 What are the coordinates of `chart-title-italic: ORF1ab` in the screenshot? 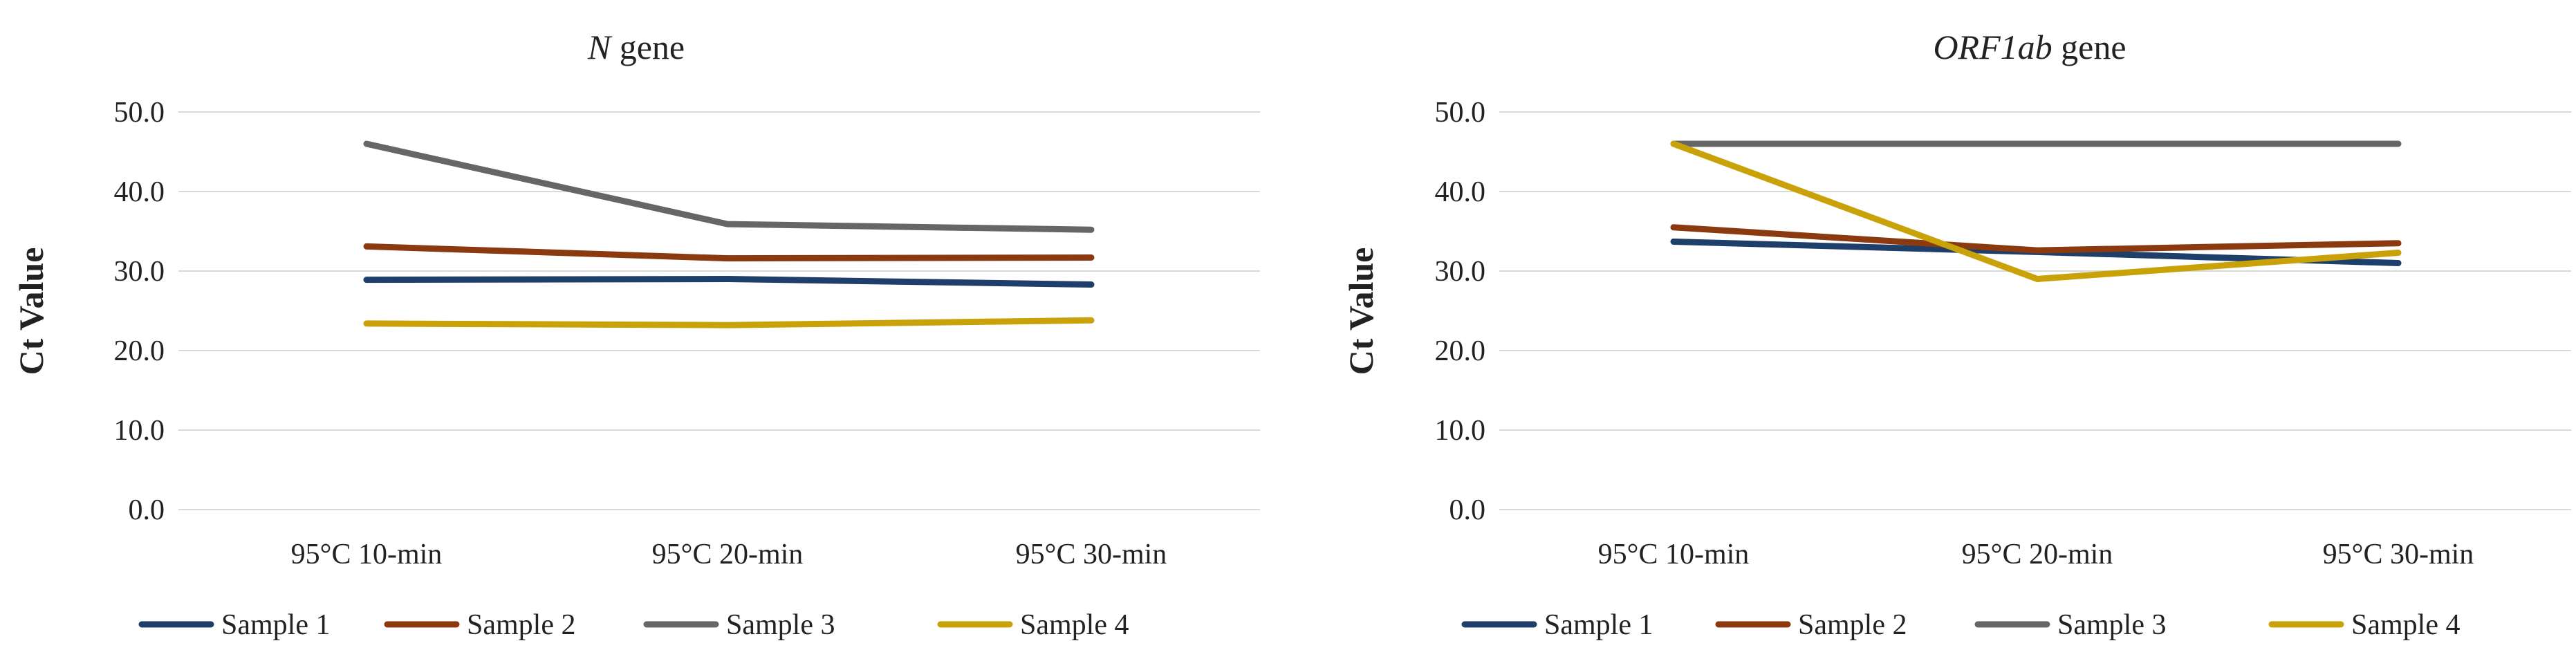 It's located at (1993, 47).